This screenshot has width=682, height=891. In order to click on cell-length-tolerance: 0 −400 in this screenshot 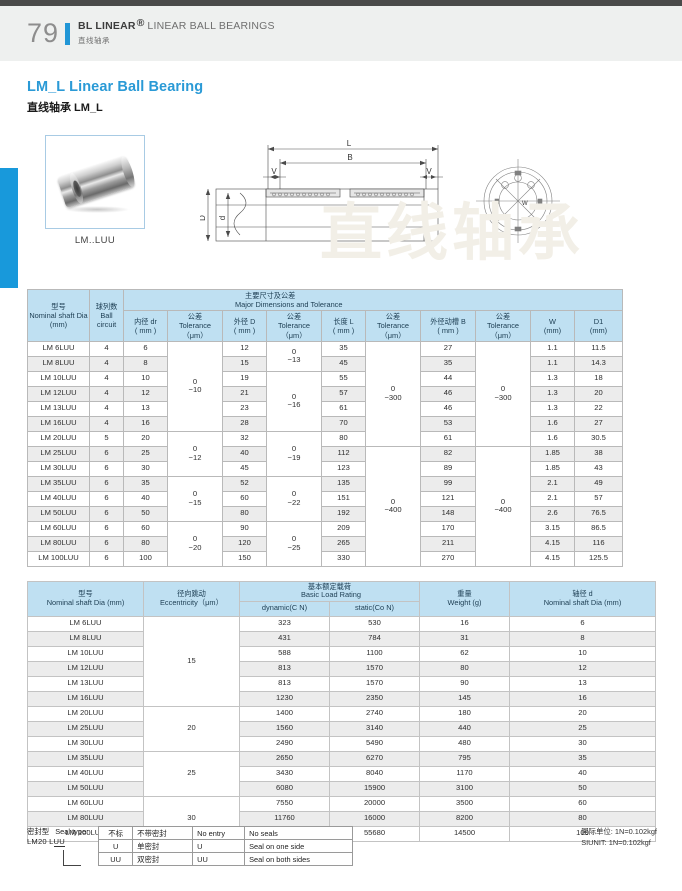, I will do `click(393, 506)`.